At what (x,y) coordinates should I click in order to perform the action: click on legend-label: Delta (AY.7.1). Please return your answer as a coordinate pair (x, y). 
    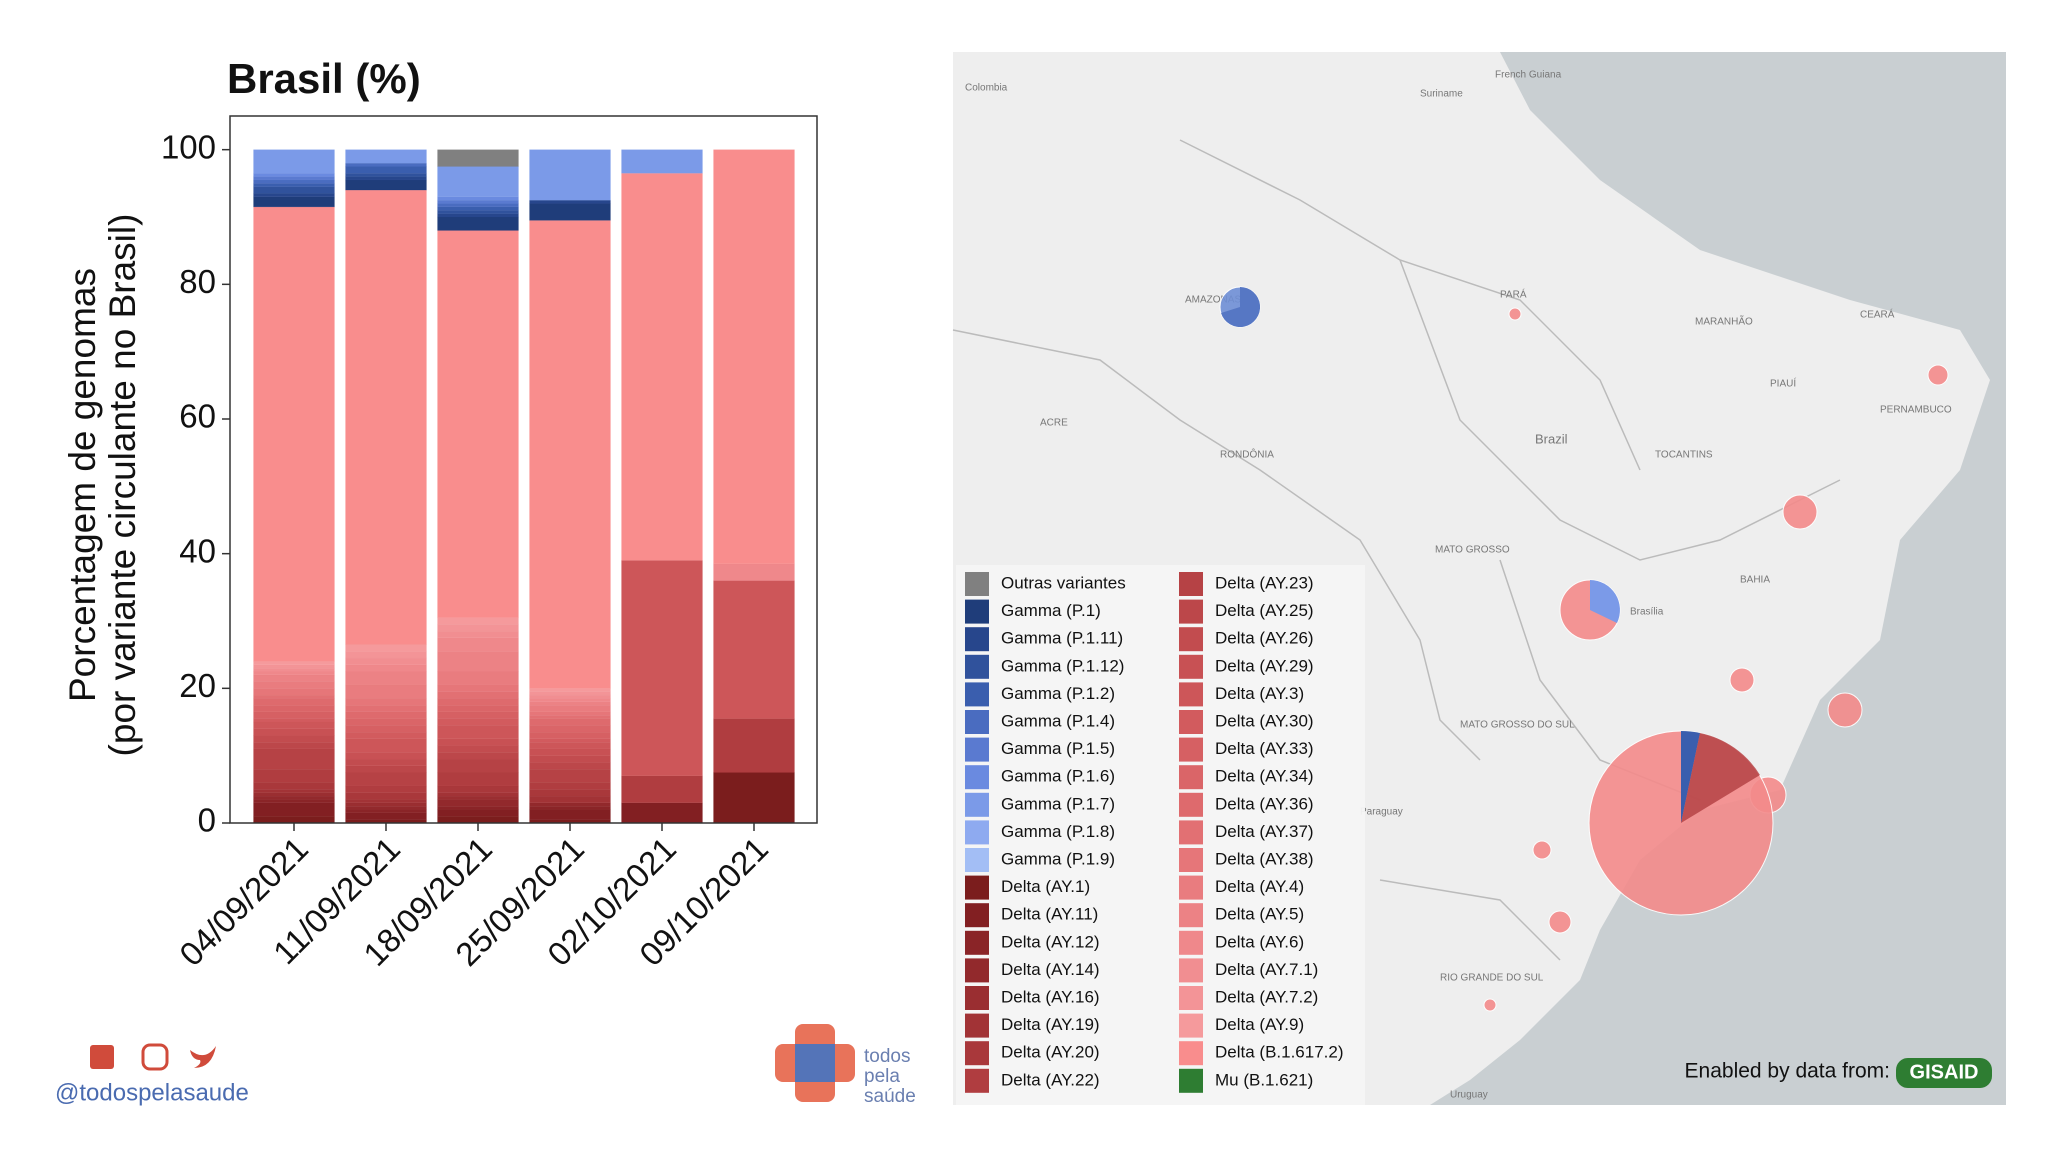
    Looking at the image, I should click on (1266, 969).